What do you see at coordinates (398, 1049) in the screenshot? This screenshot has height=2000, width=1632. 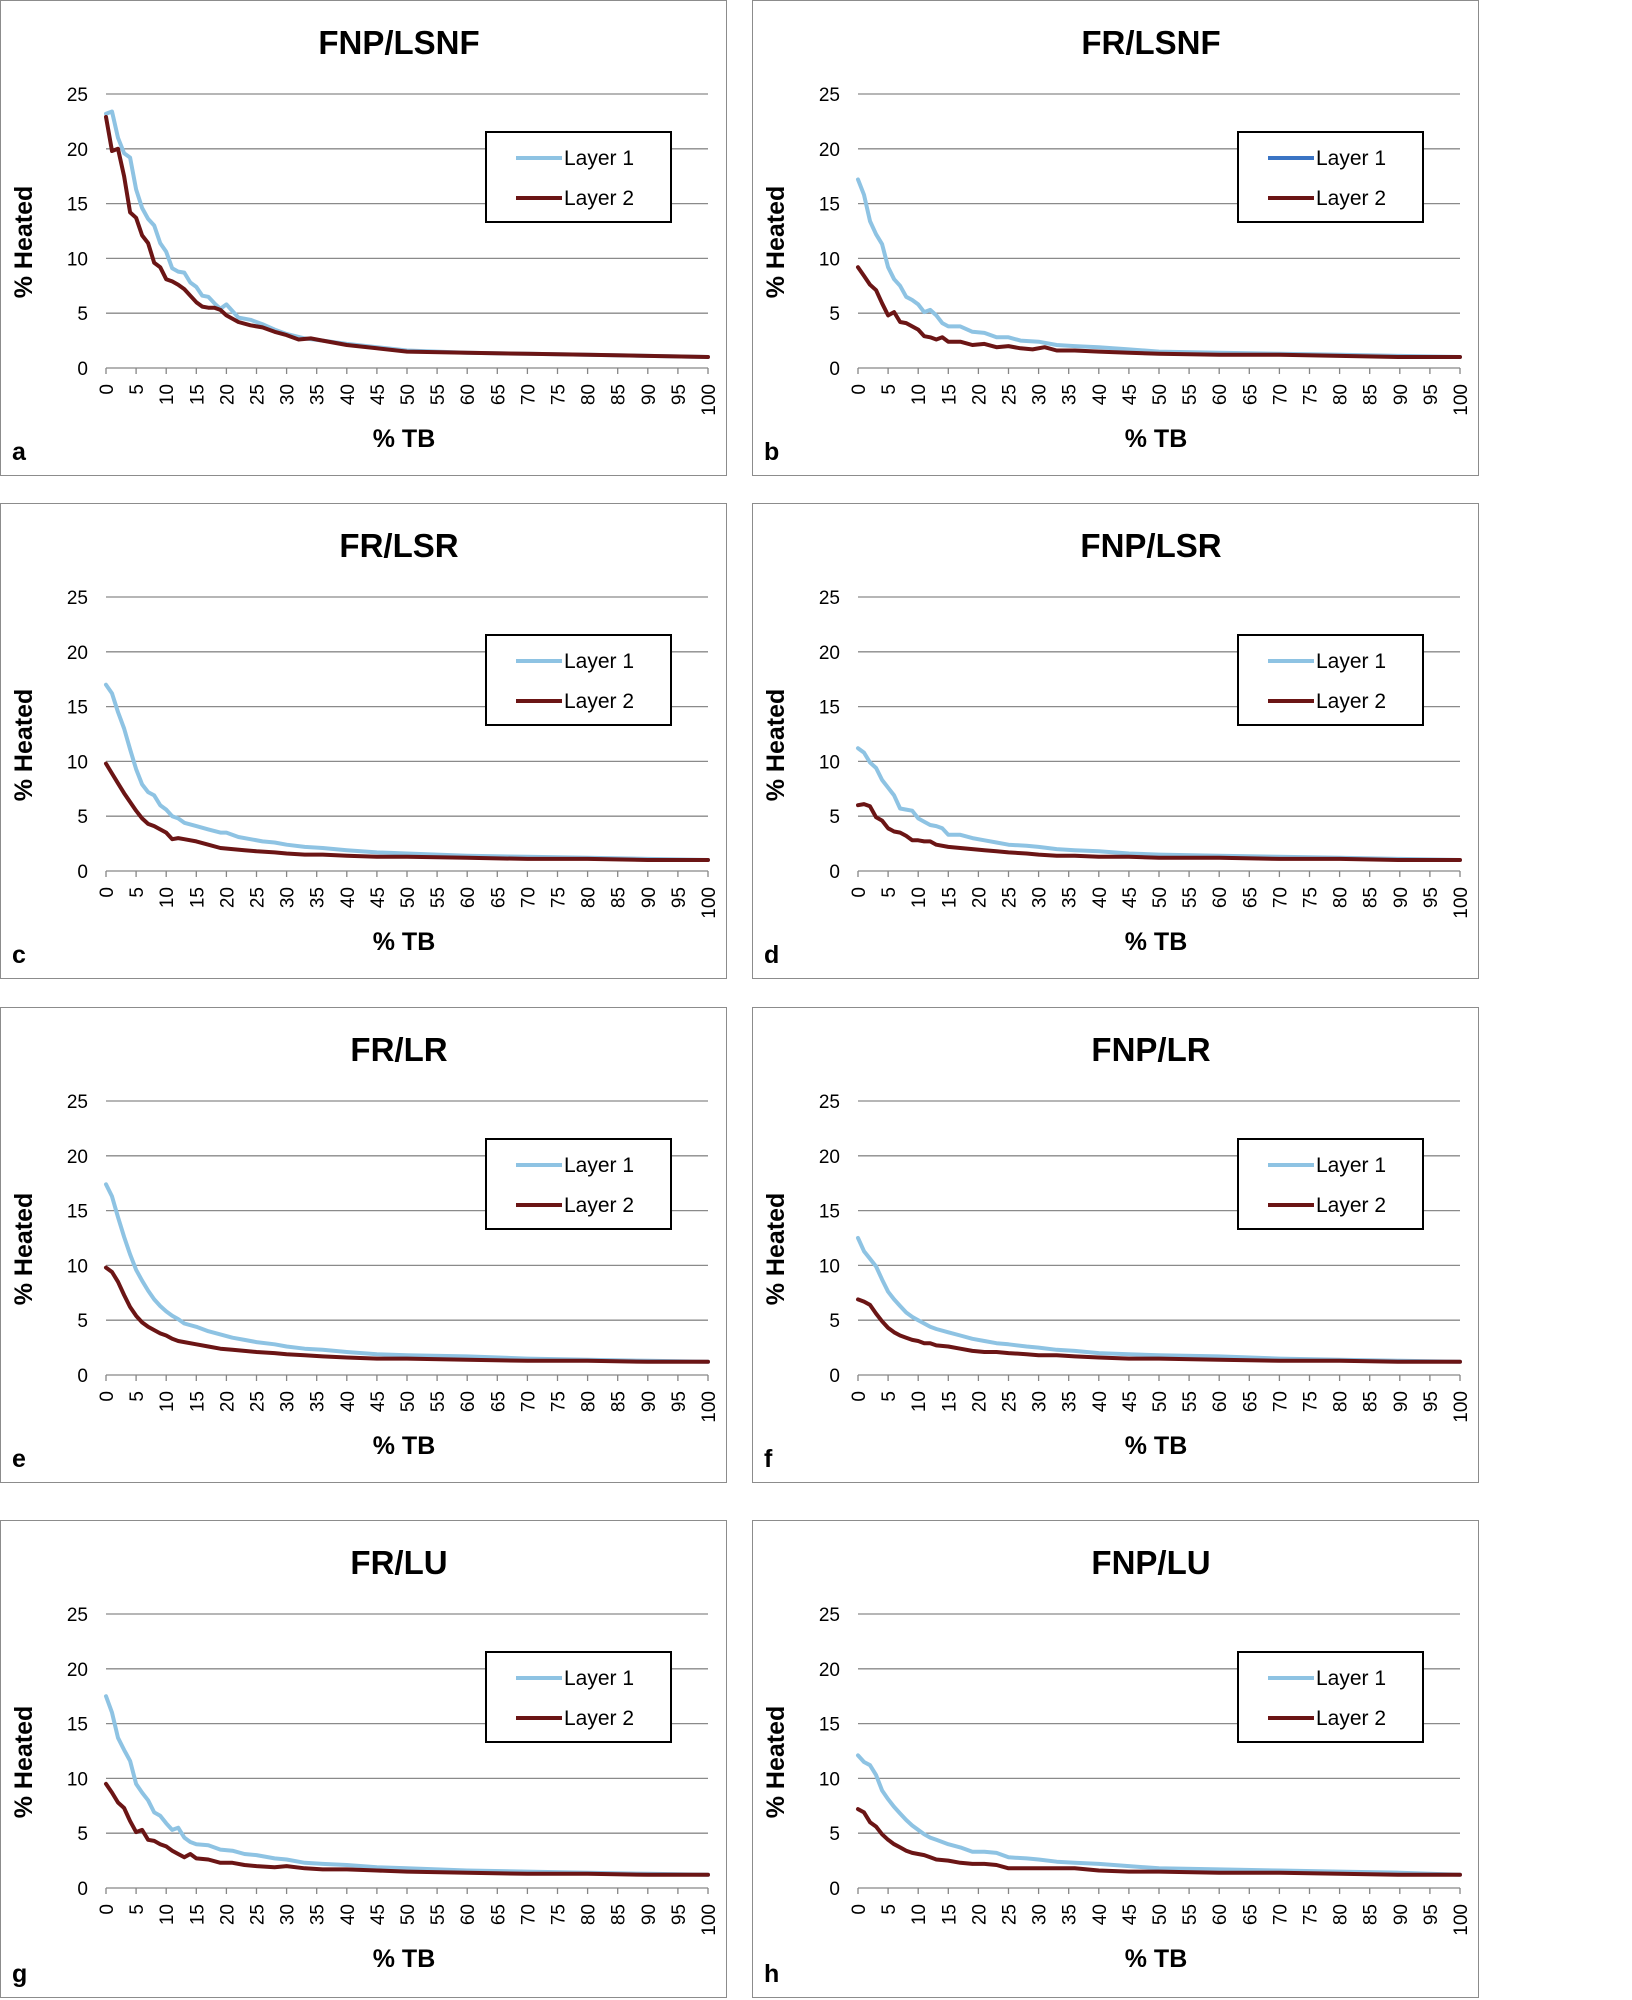 I see `chart-title: FR/LR` at bounding box center [398, 1049].